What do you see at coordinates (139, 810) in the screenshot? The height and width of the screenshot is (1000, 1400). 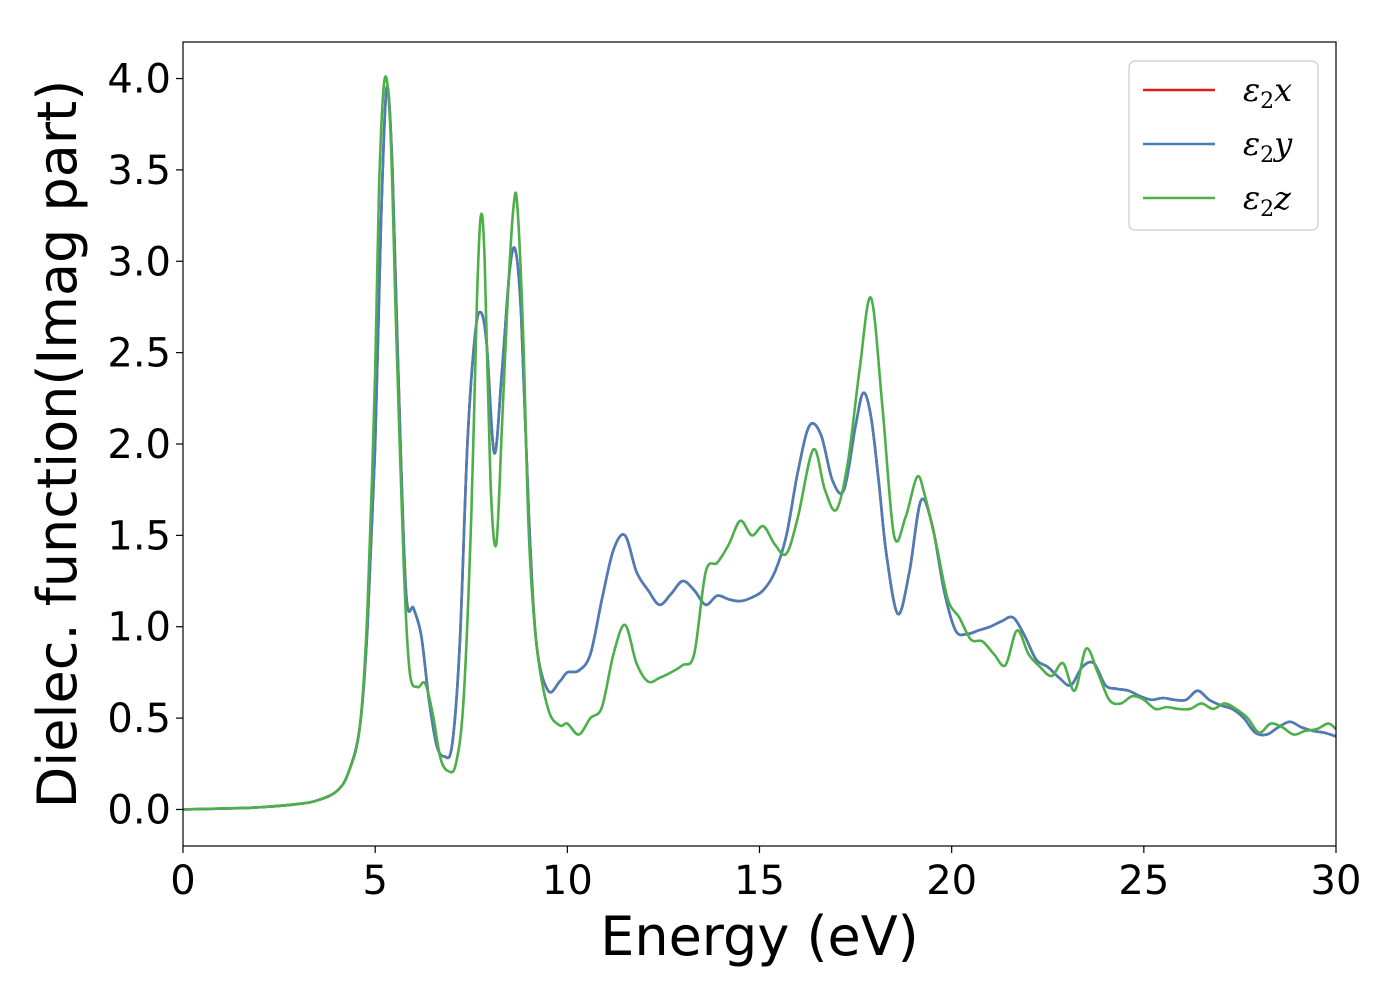 I see `y-tick-label: 0.0` at bounding box center [139, 810].